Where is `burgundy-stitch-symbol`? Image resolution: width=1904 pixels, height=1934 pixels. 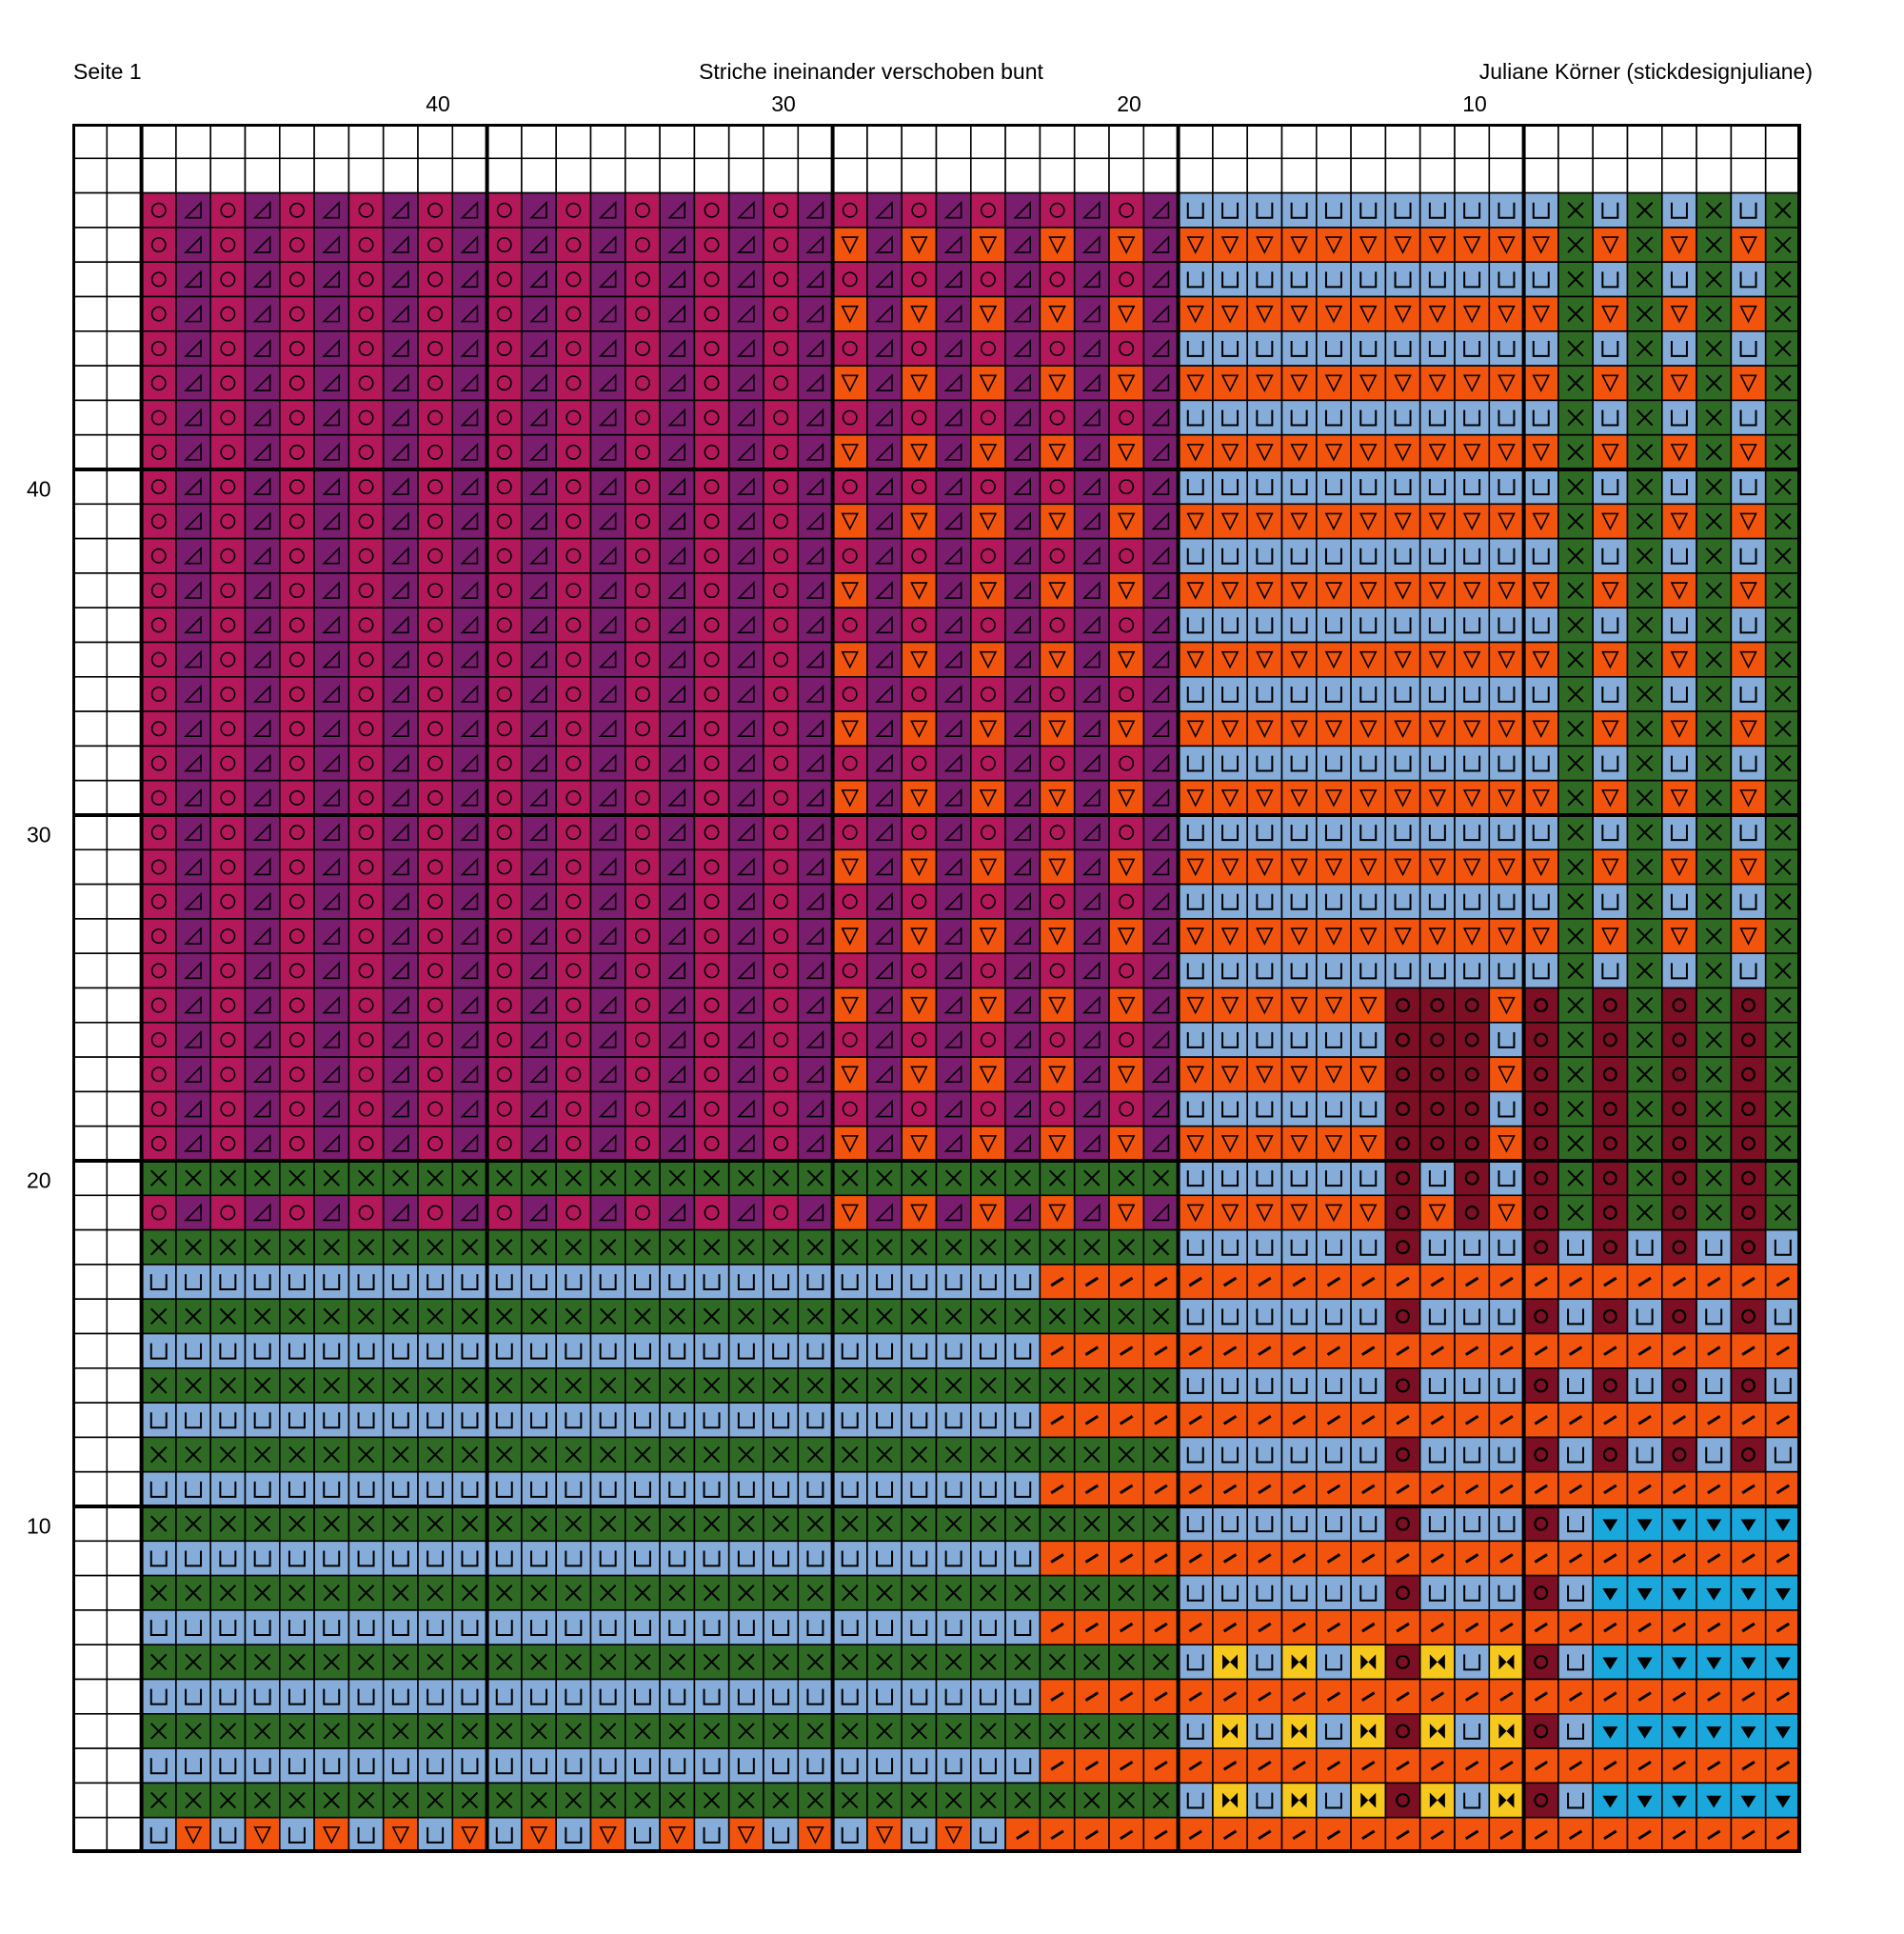 burgundy-stitch-symbol is located at coordinates (1679, 1039).